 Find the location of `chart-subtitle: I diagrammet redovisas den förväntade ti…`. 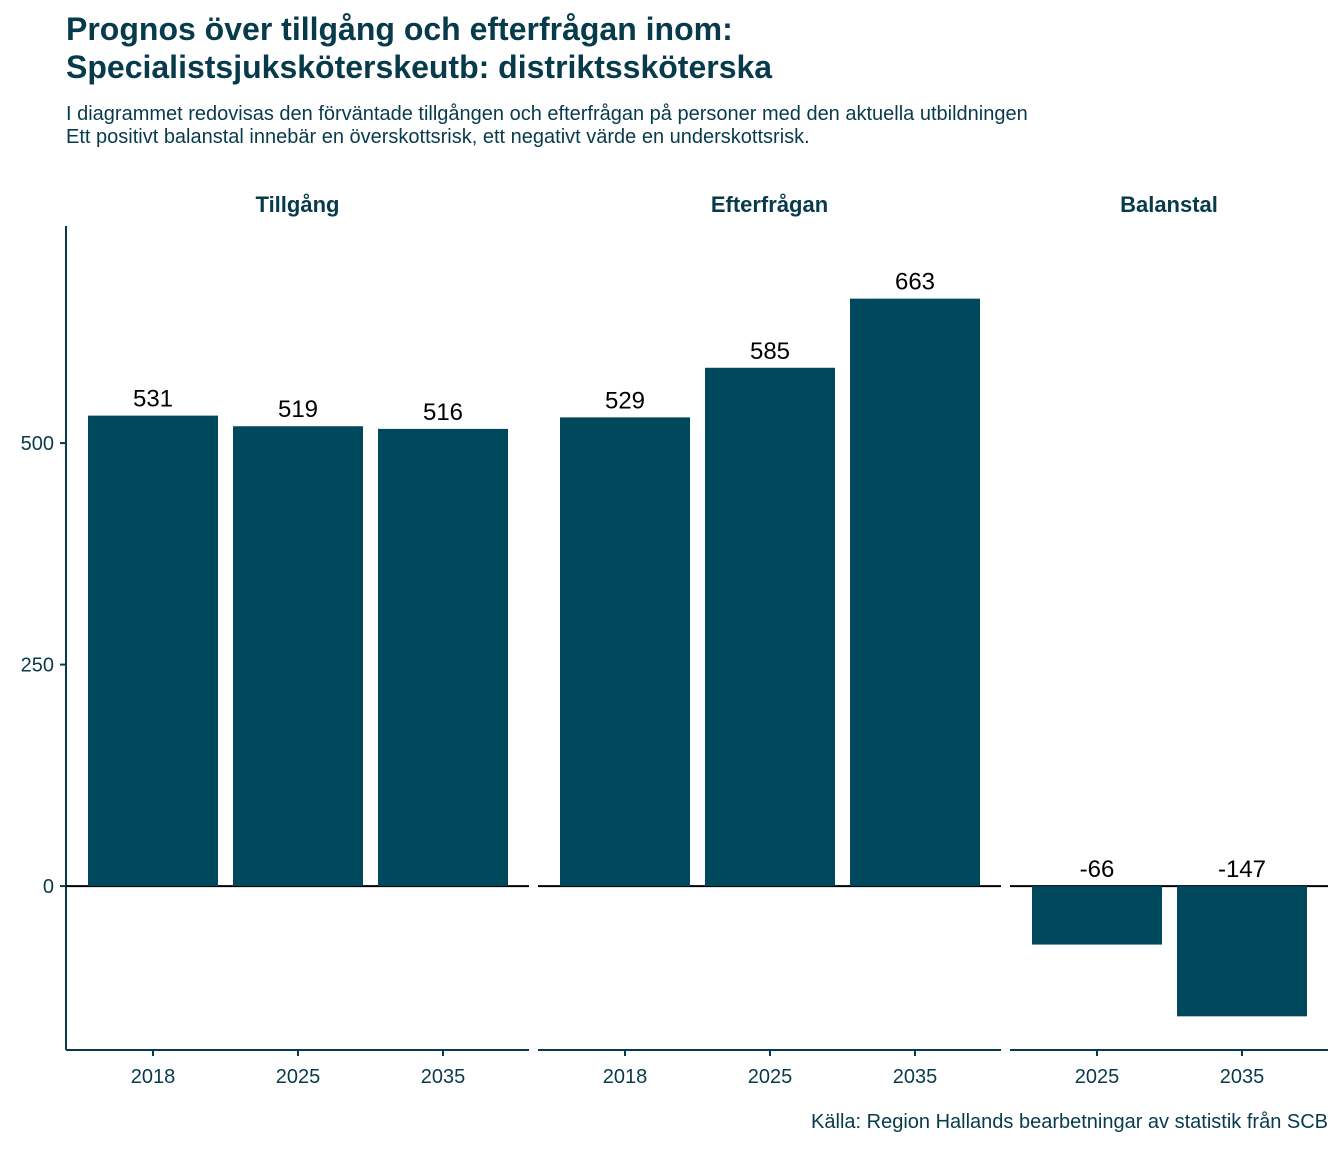

chart-subtitle: I diagrammet redovisas den förväntade ti… is located at coordinates (547, 126).